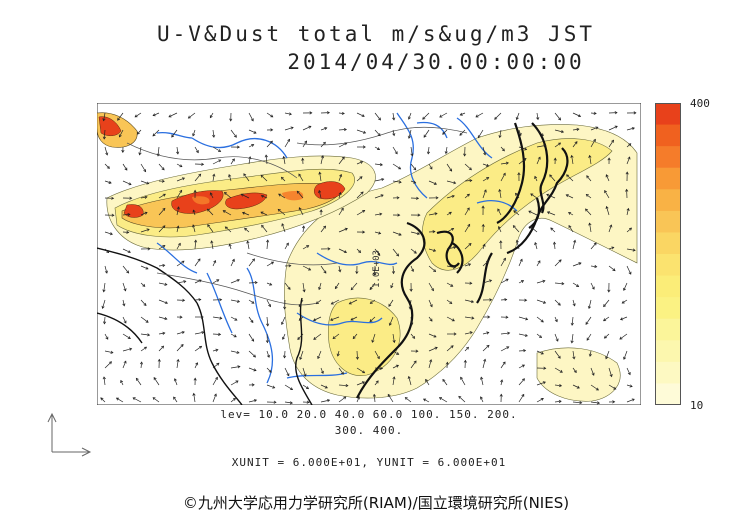  What do you see at coordinates (376, 503) in the screenshot?
I see `copyright-credit: ©九州大学応用力学研究所(RIAM)/国立環境研究所(NIES)` at bounding box center [376, 503].